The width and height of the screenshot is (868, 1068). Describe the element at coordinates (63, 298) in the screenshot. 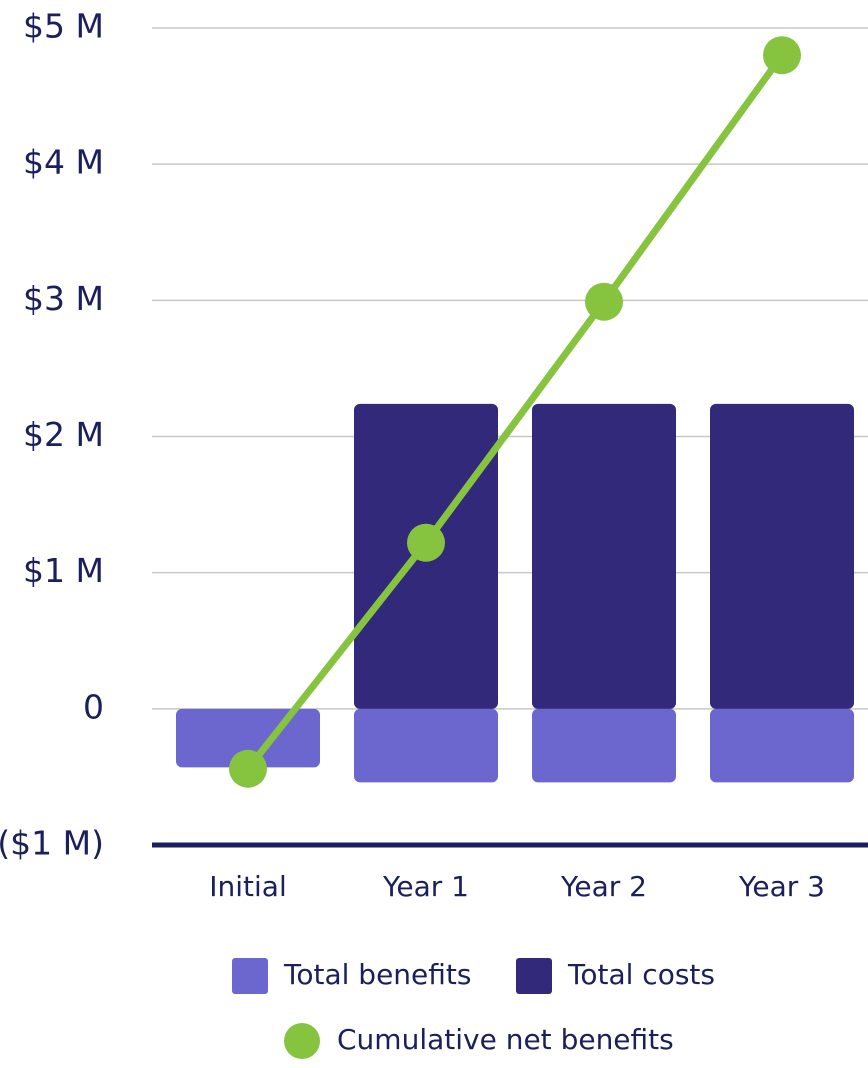

I see `y-tick-label: $3 M` at that location.